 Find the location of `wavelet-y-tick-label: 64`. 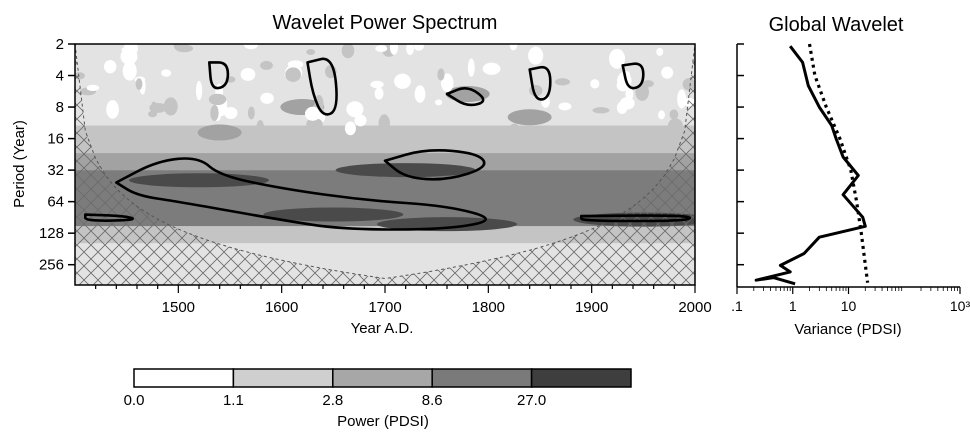

wavelet-y-tick-label: 64 is located at coordinates (55, 202).